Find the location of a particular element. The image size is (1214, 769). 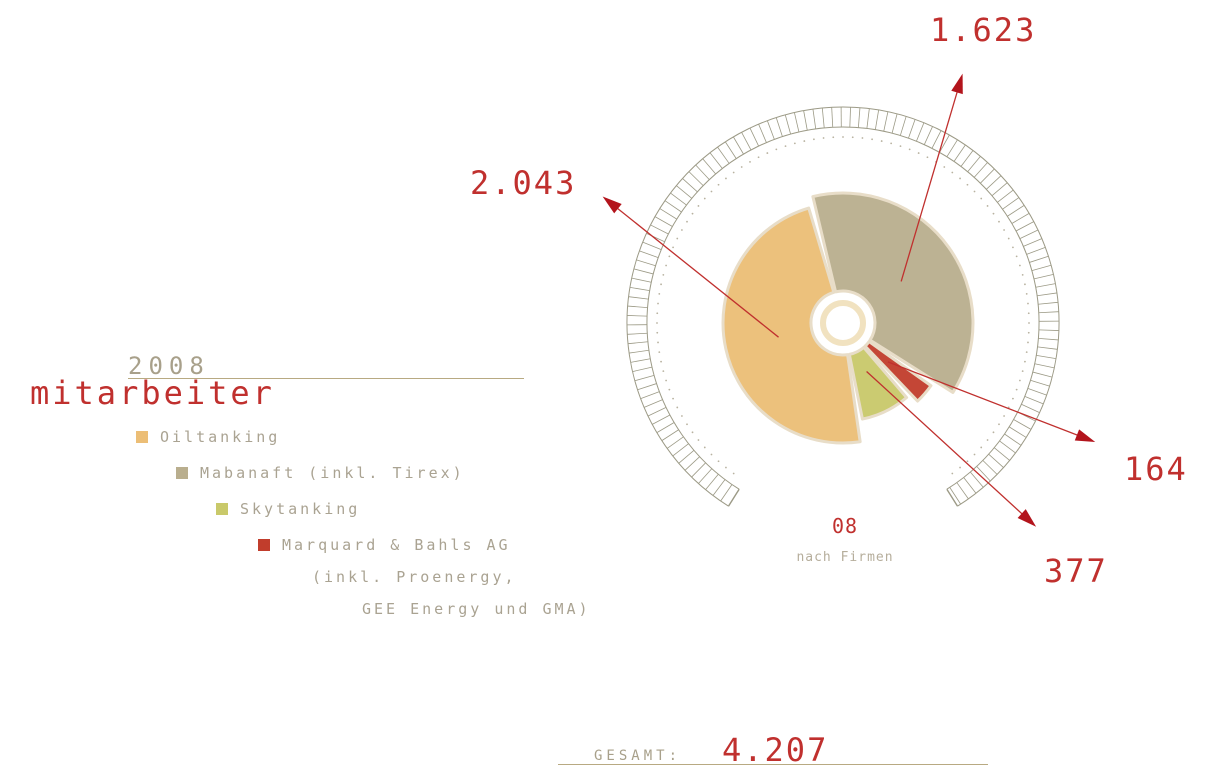

chart-title: mitarbeiter is located at coordinates (152, 393).